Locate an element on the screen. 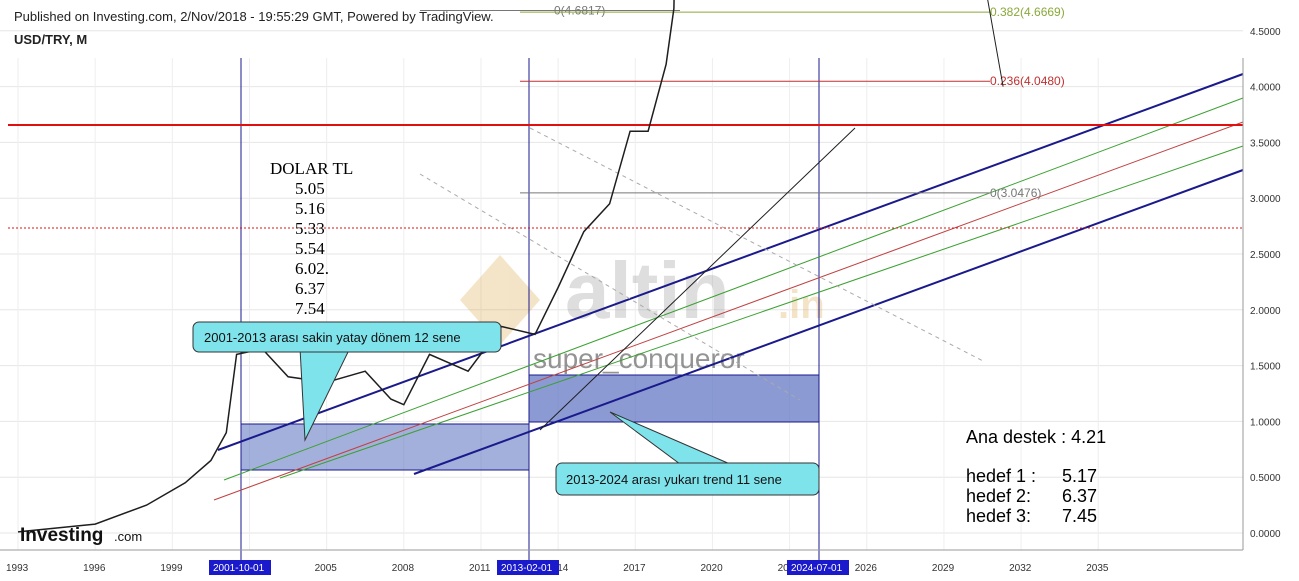 The image size is (1299, 581). date-markers: 2001-10-01 2013-02-01 2024-07-01 is located at coordinates (529, 567).